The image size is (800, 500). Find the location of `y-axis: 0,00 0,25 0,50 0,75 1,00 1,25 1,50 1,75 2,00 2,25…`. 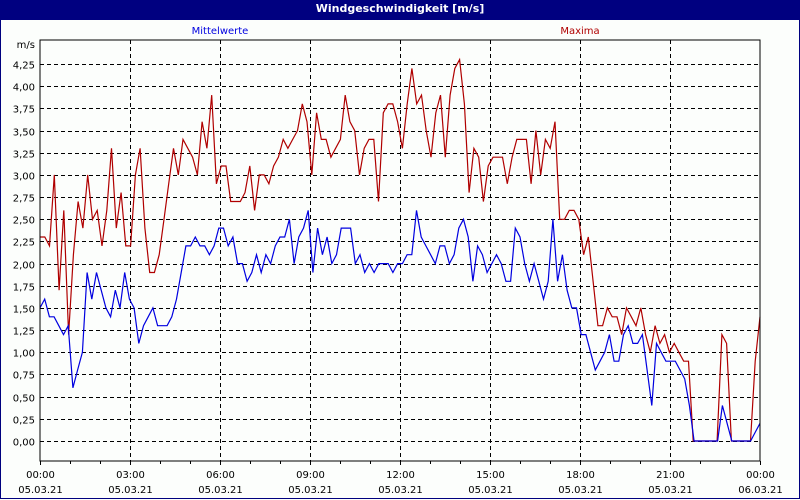

y-axis: 0,00 0,25 0,50 0,75 1,00 1,25 1,50 1,75 2,00 2,25… is located at coordinates (24, 244).